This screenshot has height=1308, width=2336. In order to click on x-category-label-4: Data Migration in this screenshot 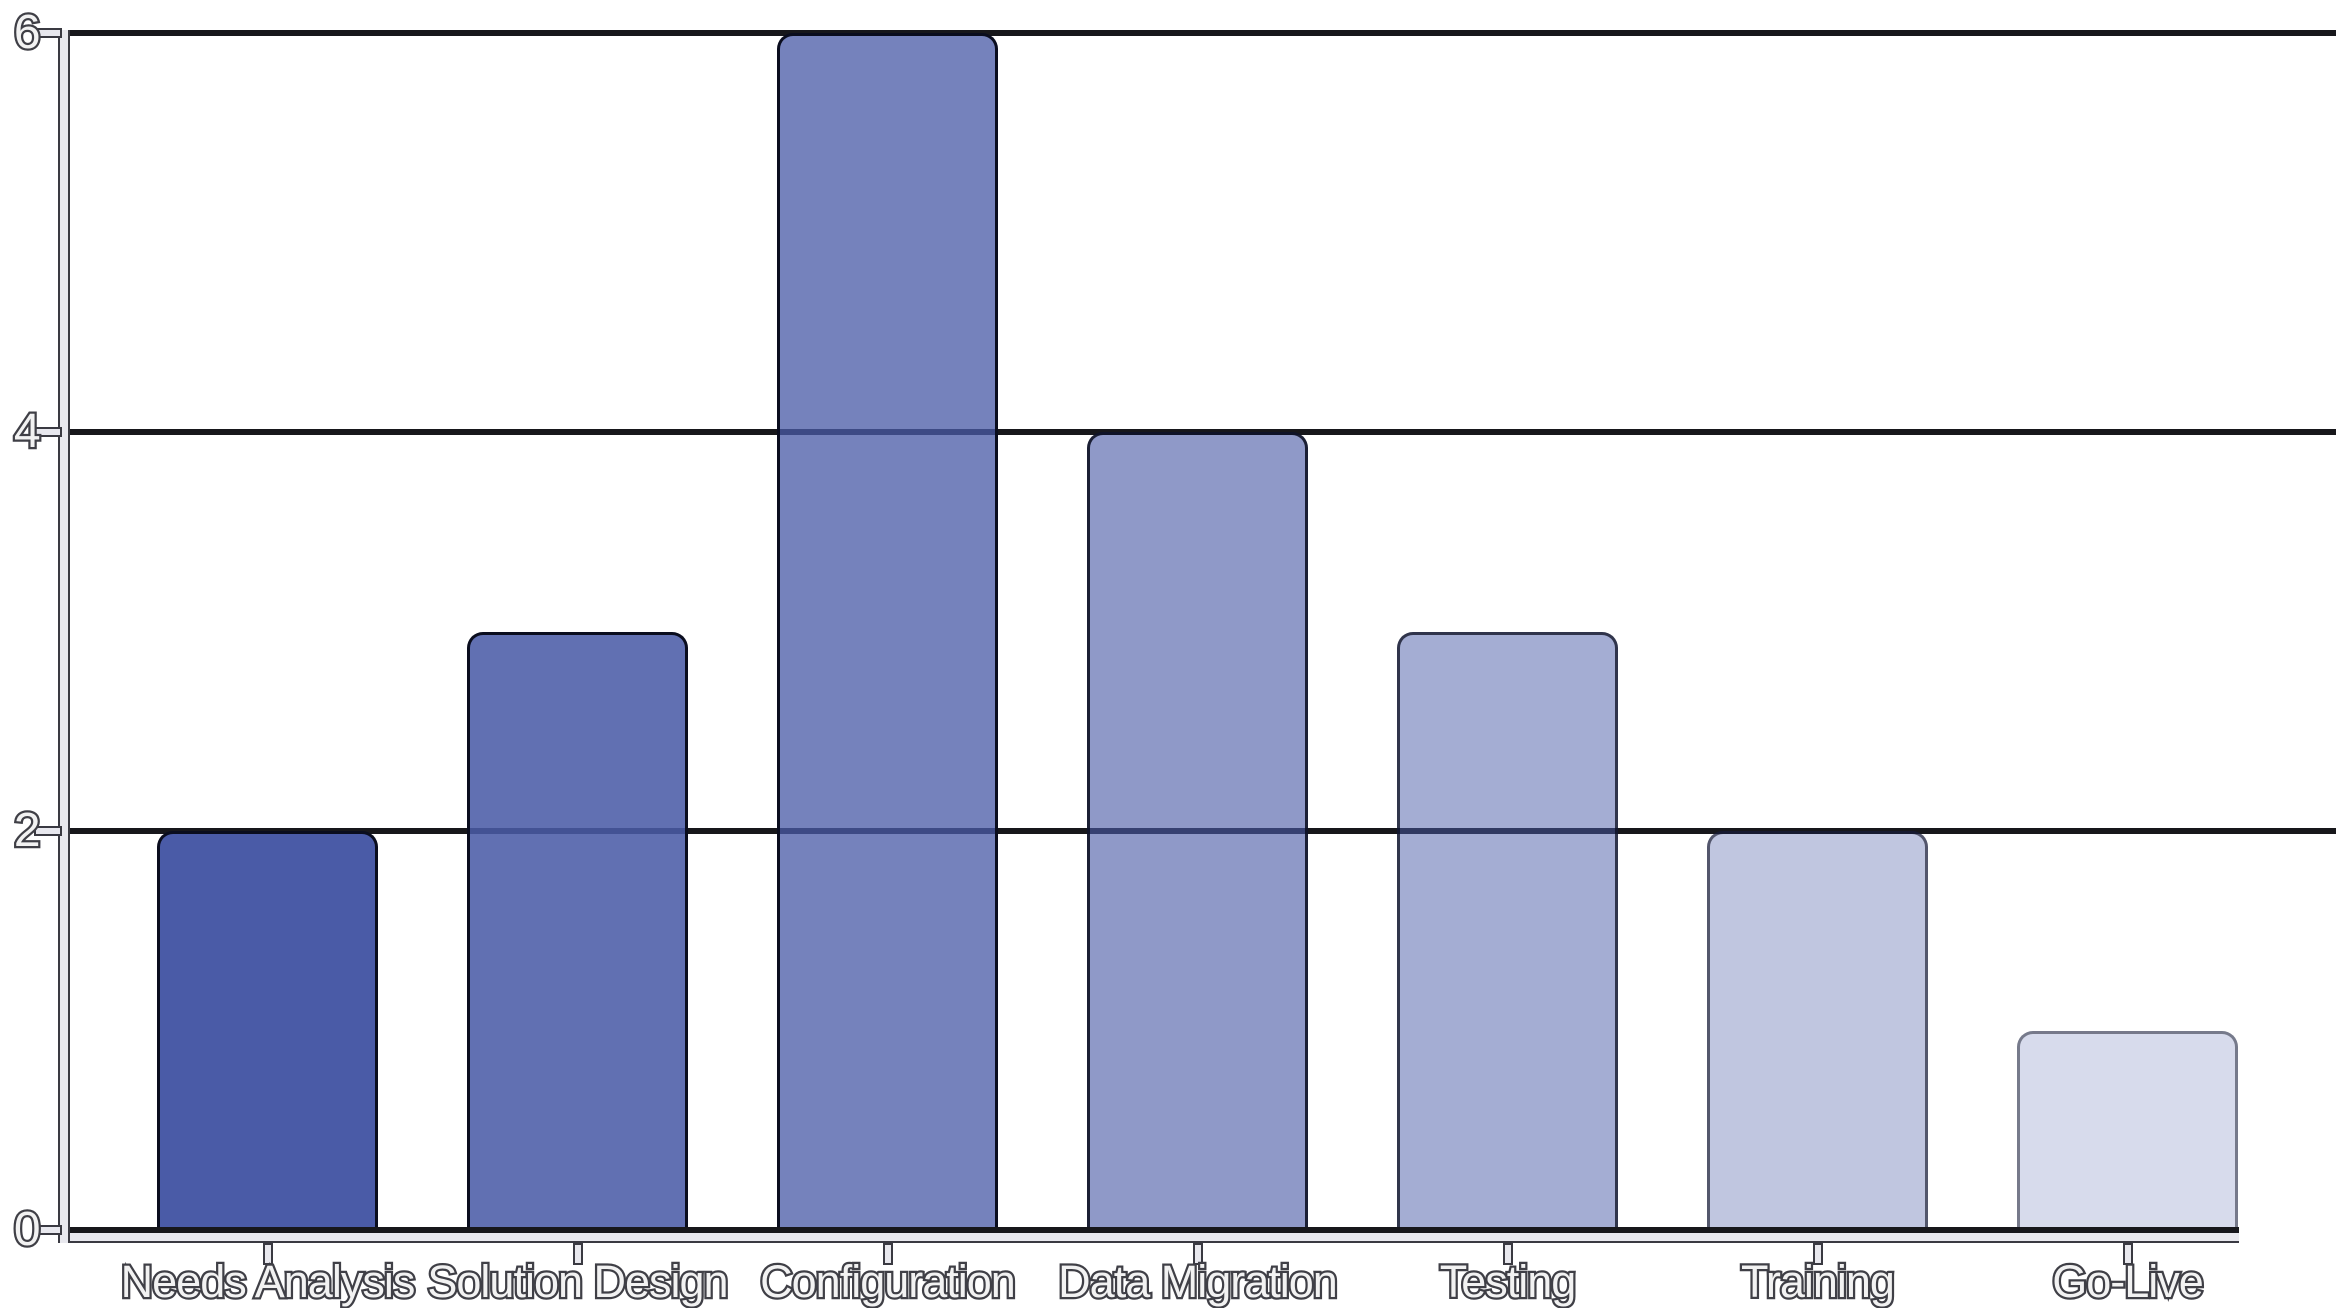, I will do `click(1198, 1281)`.